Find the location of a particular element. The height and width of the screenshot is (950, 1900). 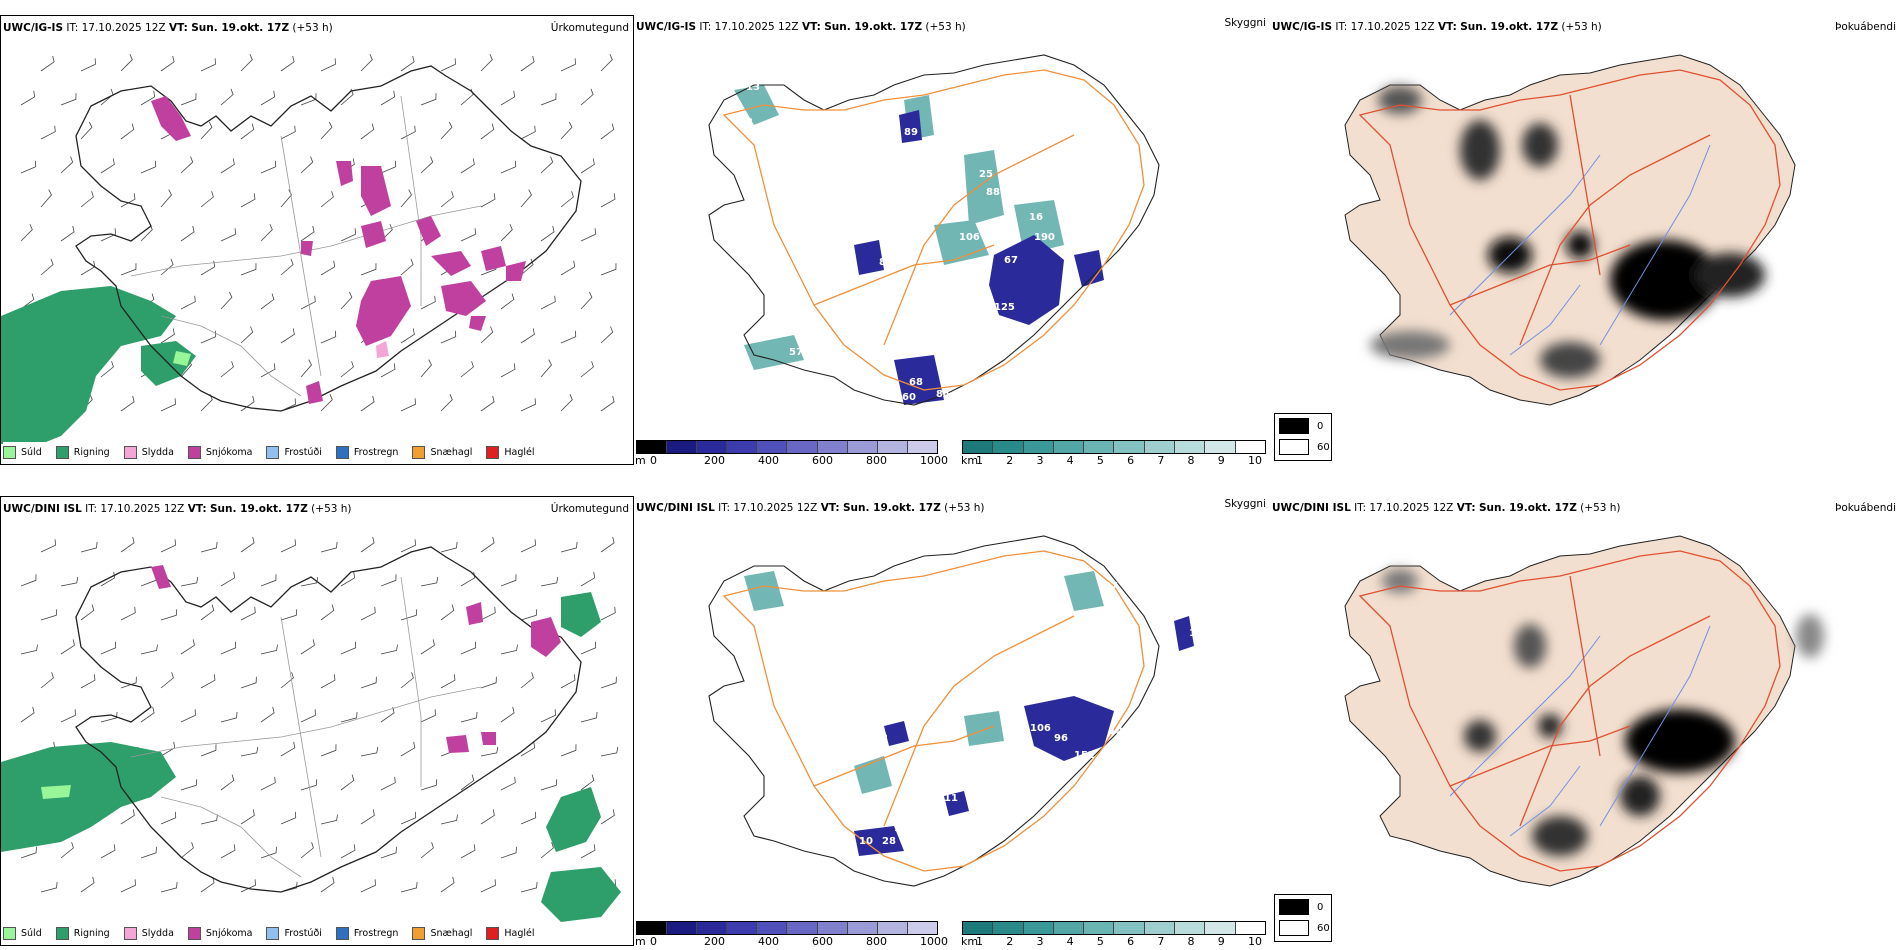

colorbar-unit: m is located at coordinates (640, 940).